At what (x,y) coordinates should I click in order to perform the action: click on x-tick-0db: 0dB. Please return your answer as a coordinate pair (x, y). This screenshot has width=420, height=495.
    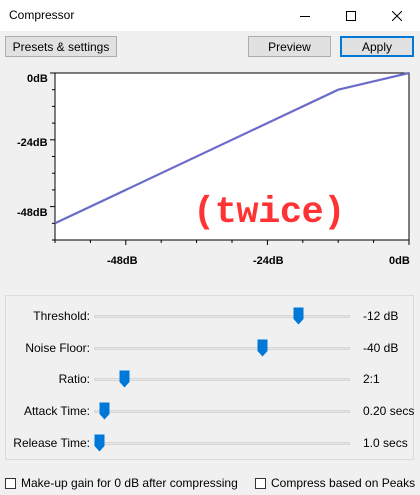
    Looking at the image, I should click on (399, 261).